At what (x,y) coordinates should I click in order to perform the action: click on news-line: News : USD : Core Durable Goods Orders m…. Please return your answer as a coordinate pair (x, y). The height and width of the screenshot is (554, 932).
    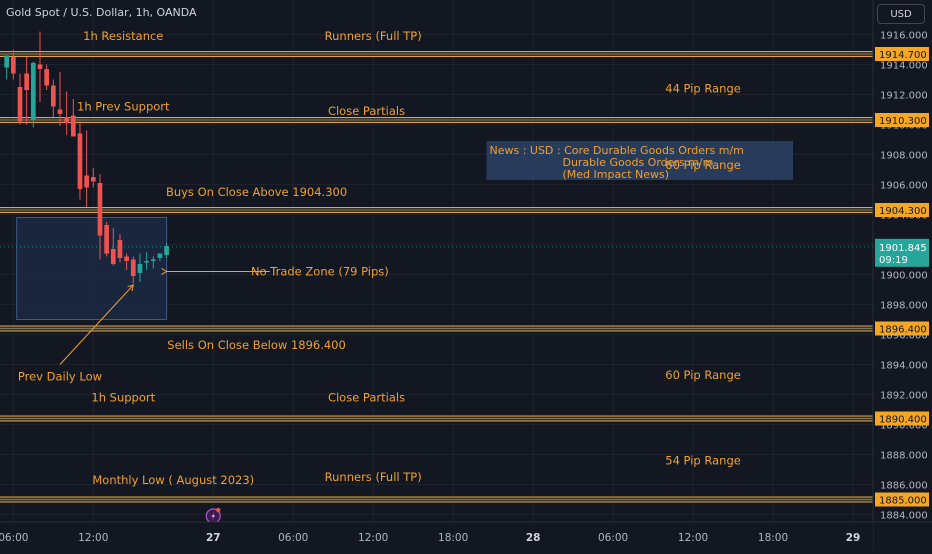
    Looking at the image, I should click on (616, 150).